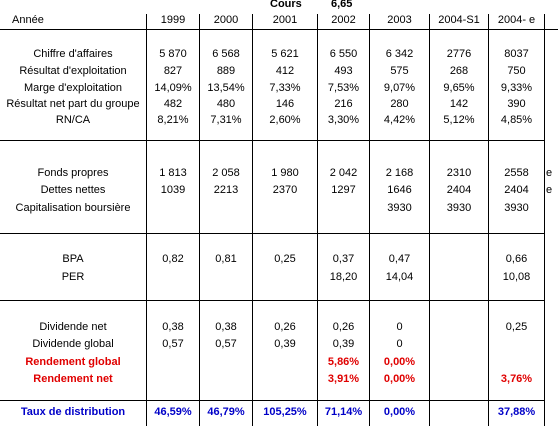  Describe the element at coordinates (343, 54) in the screenshot. I see `table-cell: 6 550` at that location.